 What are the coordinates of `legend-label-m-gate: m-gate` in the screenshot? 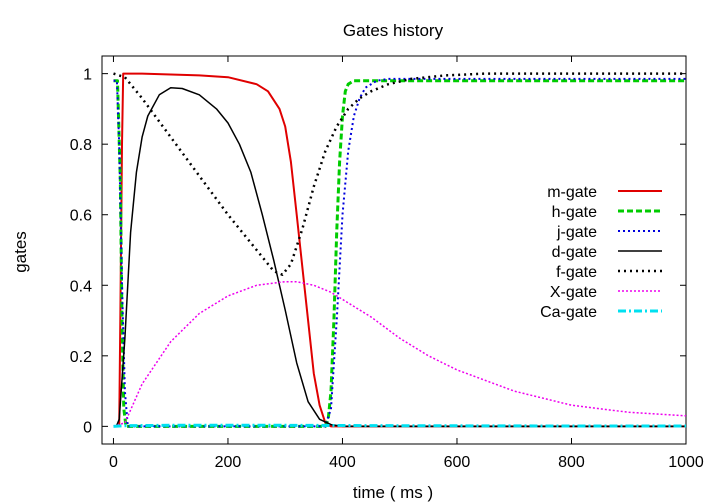 It's located at (572, 192).